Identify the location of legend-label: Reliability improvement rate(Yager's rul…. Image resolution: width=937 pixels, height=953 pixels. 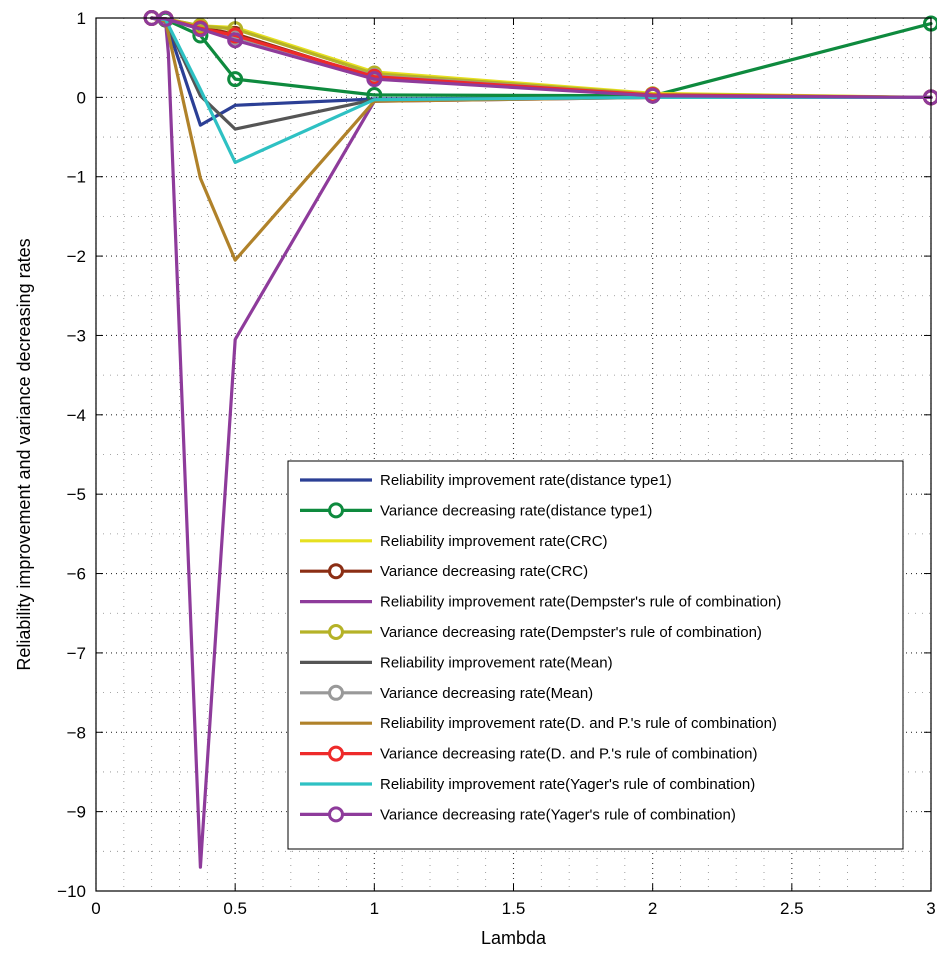
(567, 784).